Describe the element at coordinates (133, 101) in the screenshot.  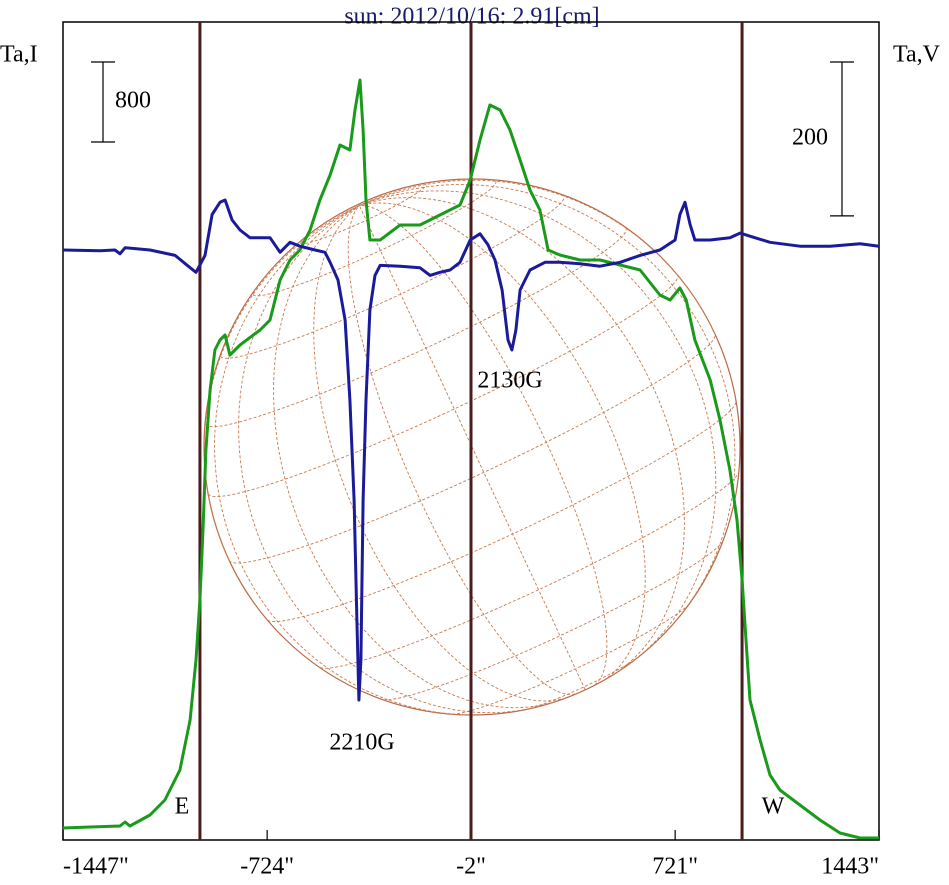
I see `scale-bar-label: 800` at that location.